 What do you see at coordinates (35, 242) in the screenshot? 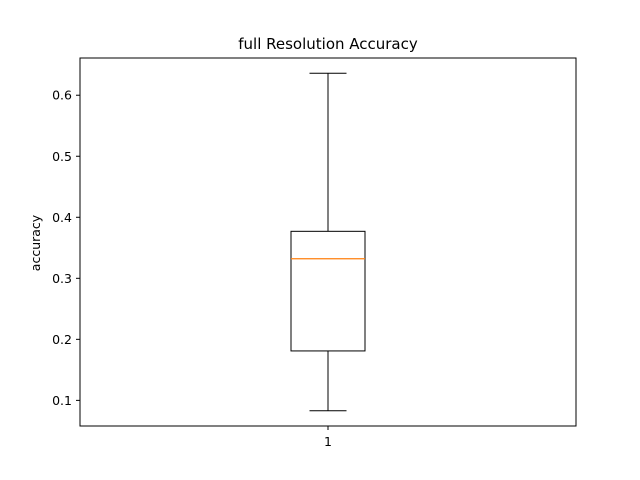
I see `y-axis-label: accuracy` at bounding box center [35, 242].